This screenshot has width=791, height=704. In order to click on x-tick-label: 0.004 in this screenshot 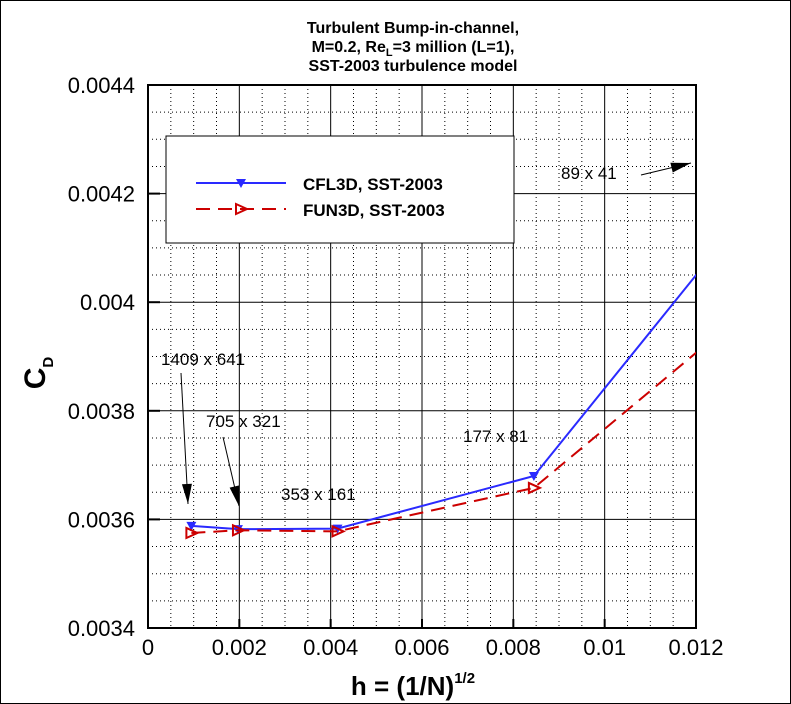, I will do `click(330, 647)`.